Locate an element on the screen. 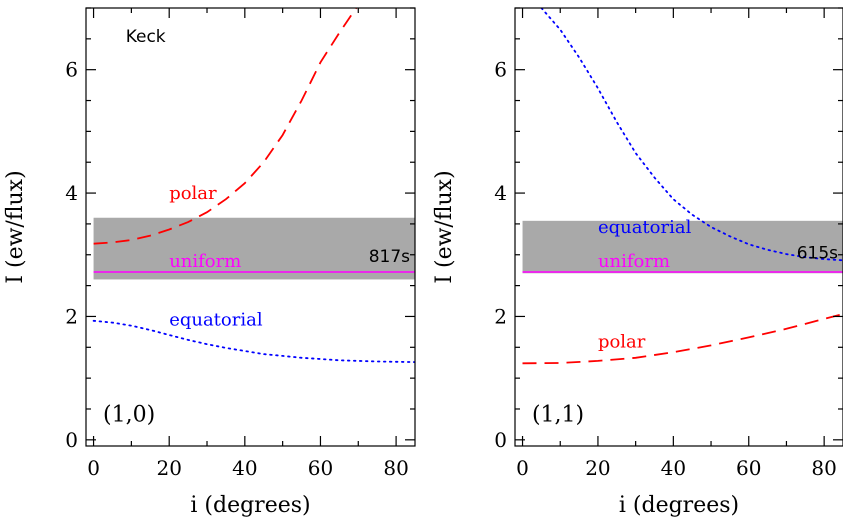  band-label: 817s is located at coordinates (389, 257).